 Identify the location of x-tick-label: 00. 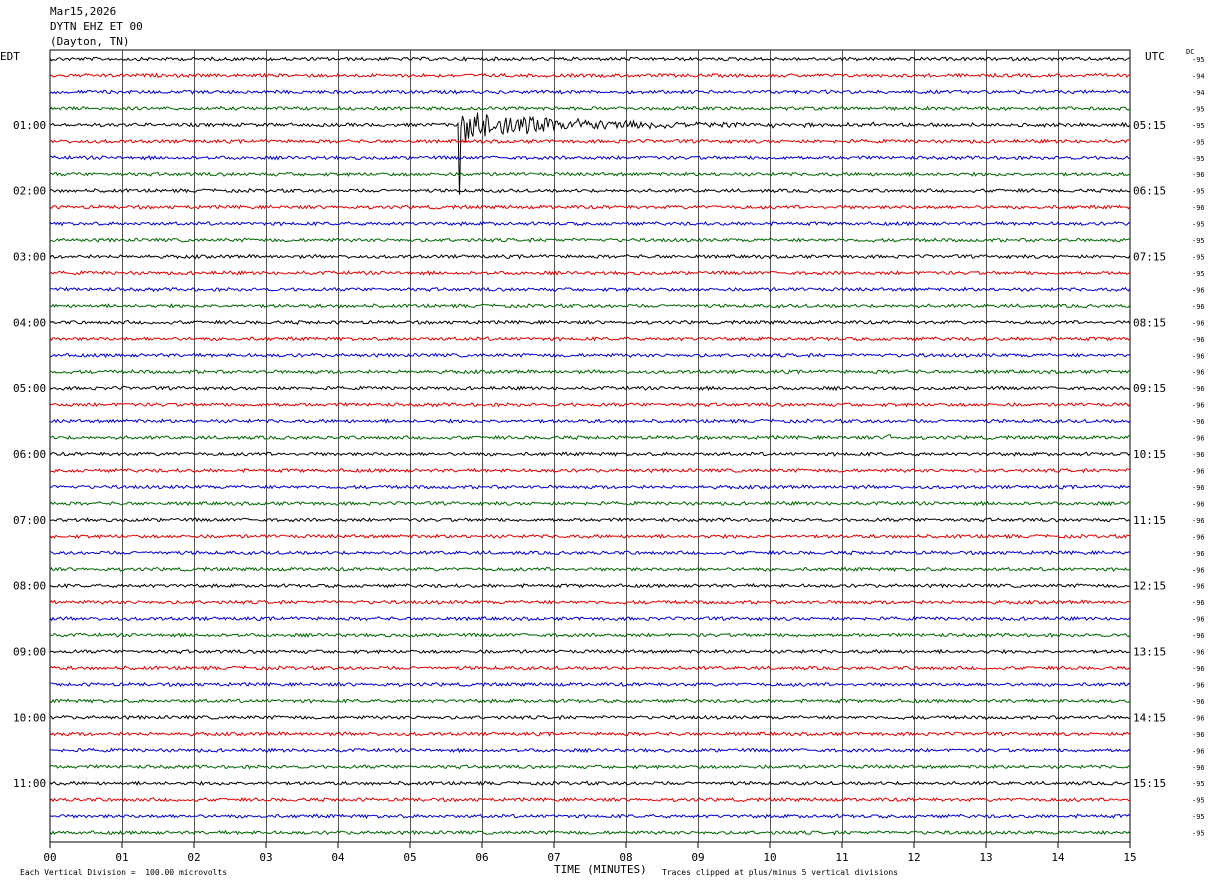
(49, 857).